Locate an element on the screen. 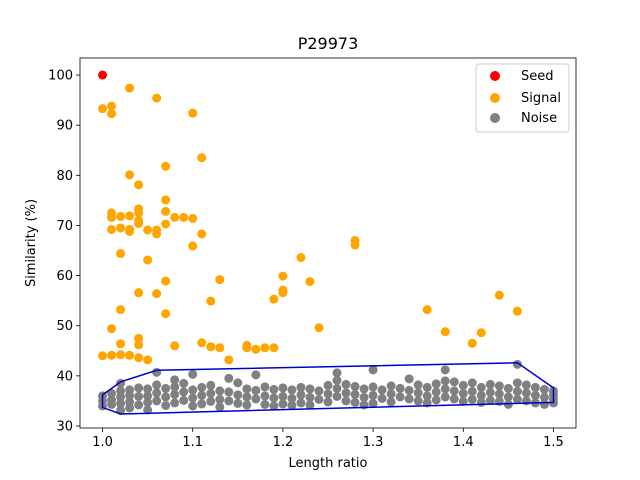 Image resolution: width=640 pixels, height=480 pixels. legend: Seed Signal Noise is located at coordinates (522, 98).